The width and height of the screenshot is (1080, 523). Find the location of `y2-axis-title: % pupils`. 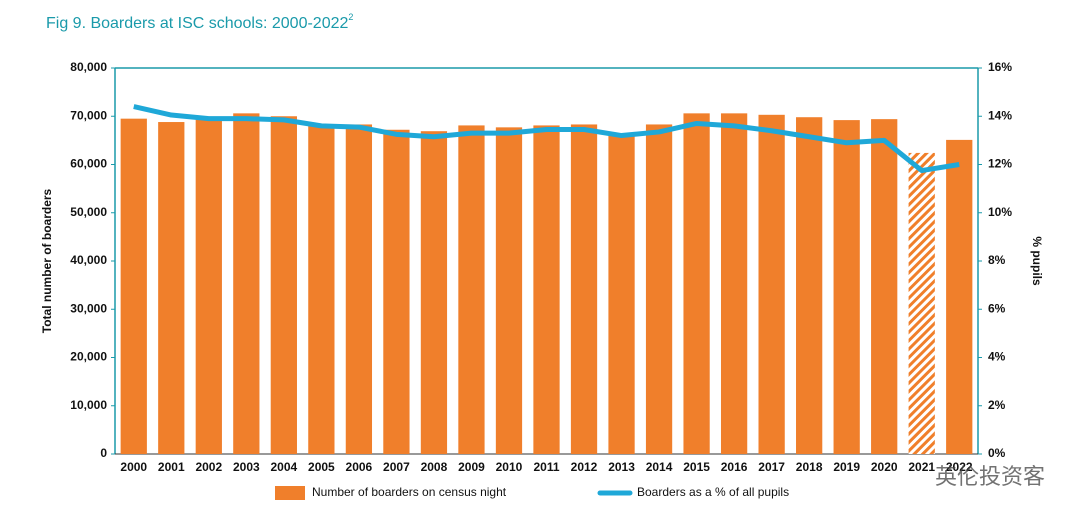

y2-axis-title: % pupils is located at coordinates (1037, 261).